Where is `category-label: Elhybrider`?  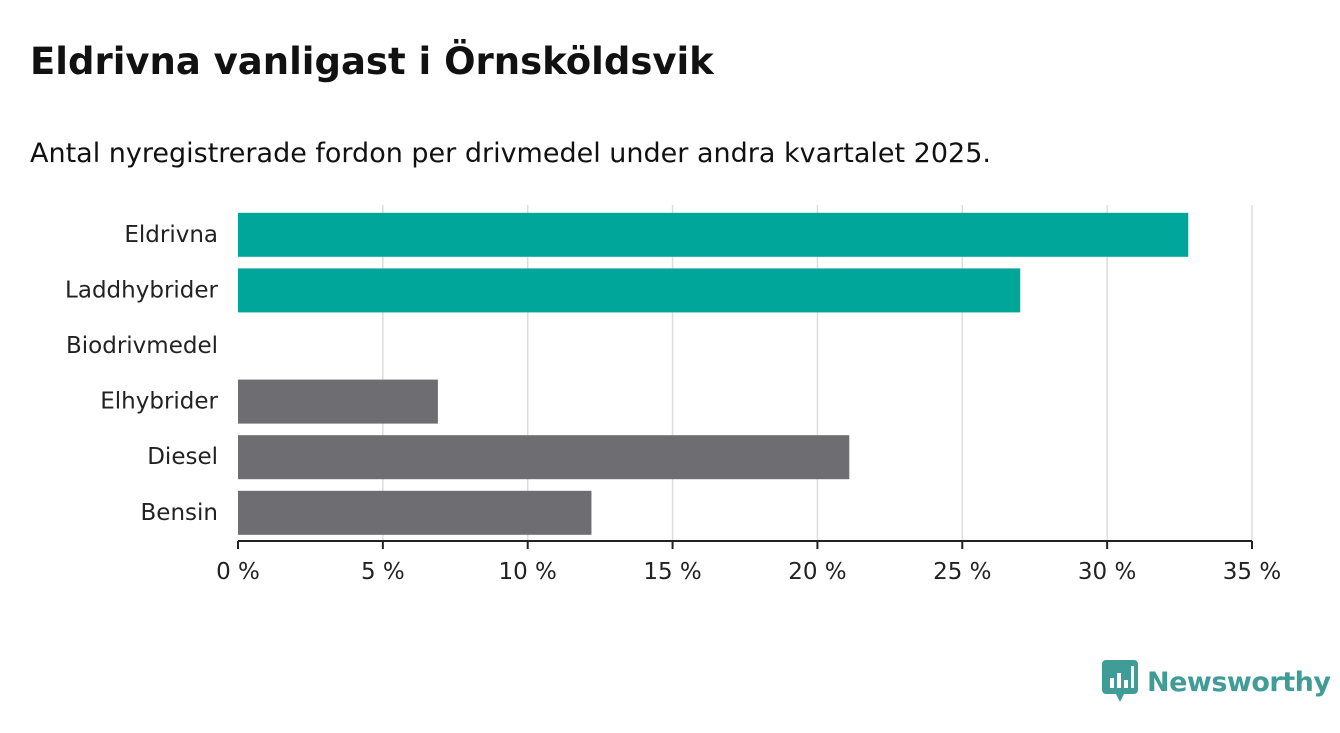 category-label: Elhybrider is located at coordinates (159, 402).